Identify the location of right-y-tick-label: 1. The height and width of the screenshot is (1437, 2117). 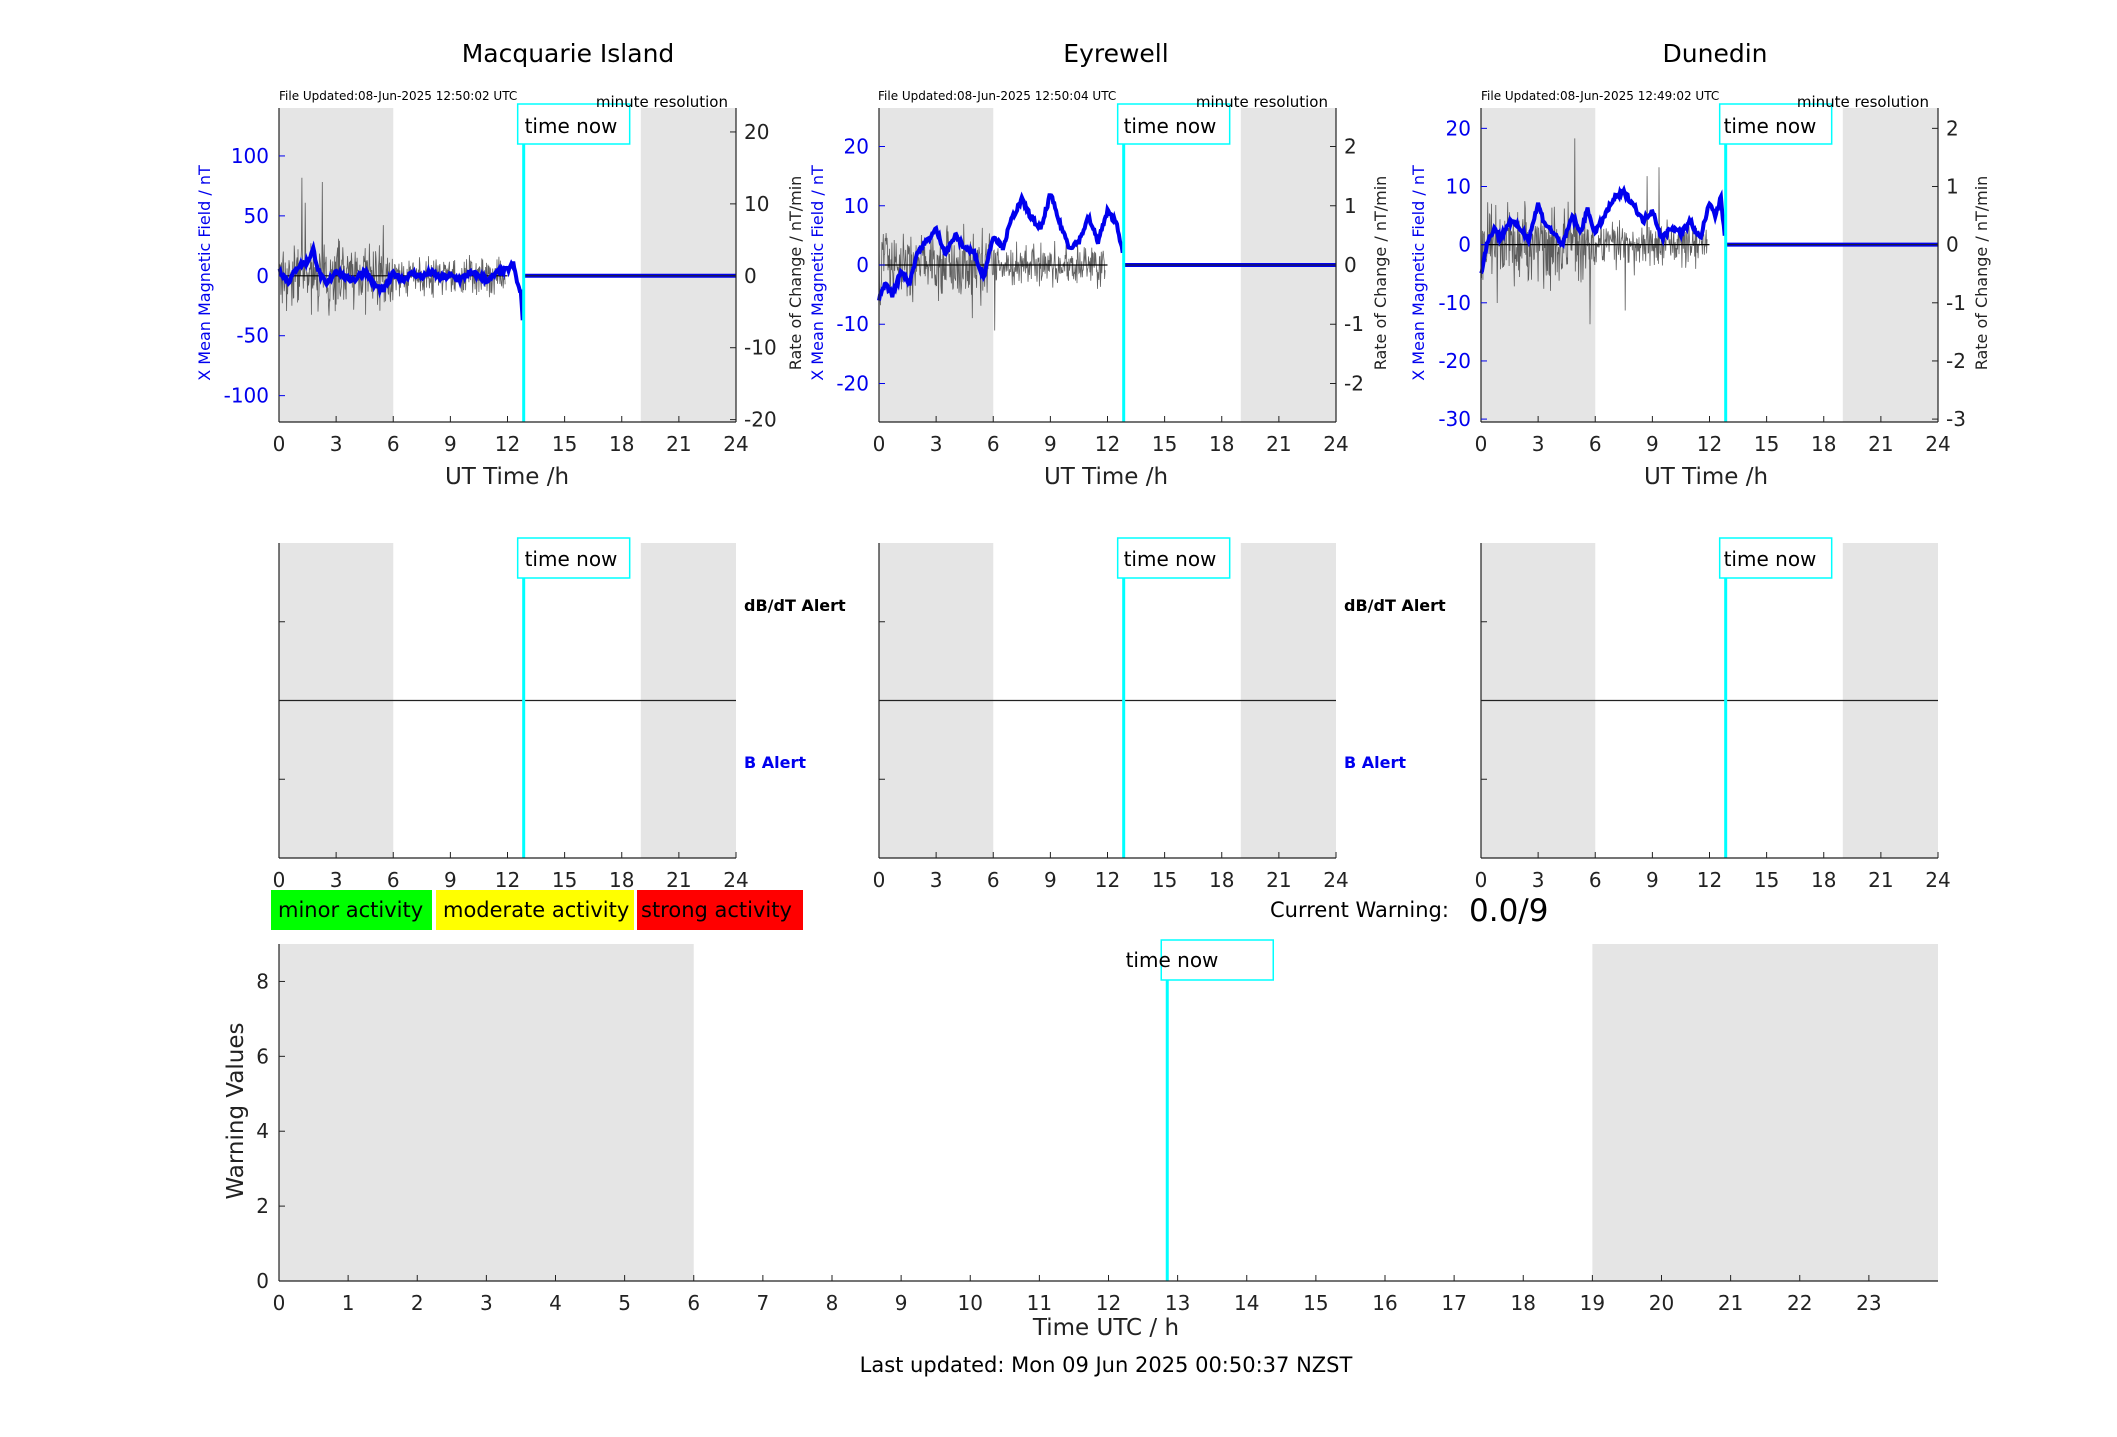
(1952, 187).